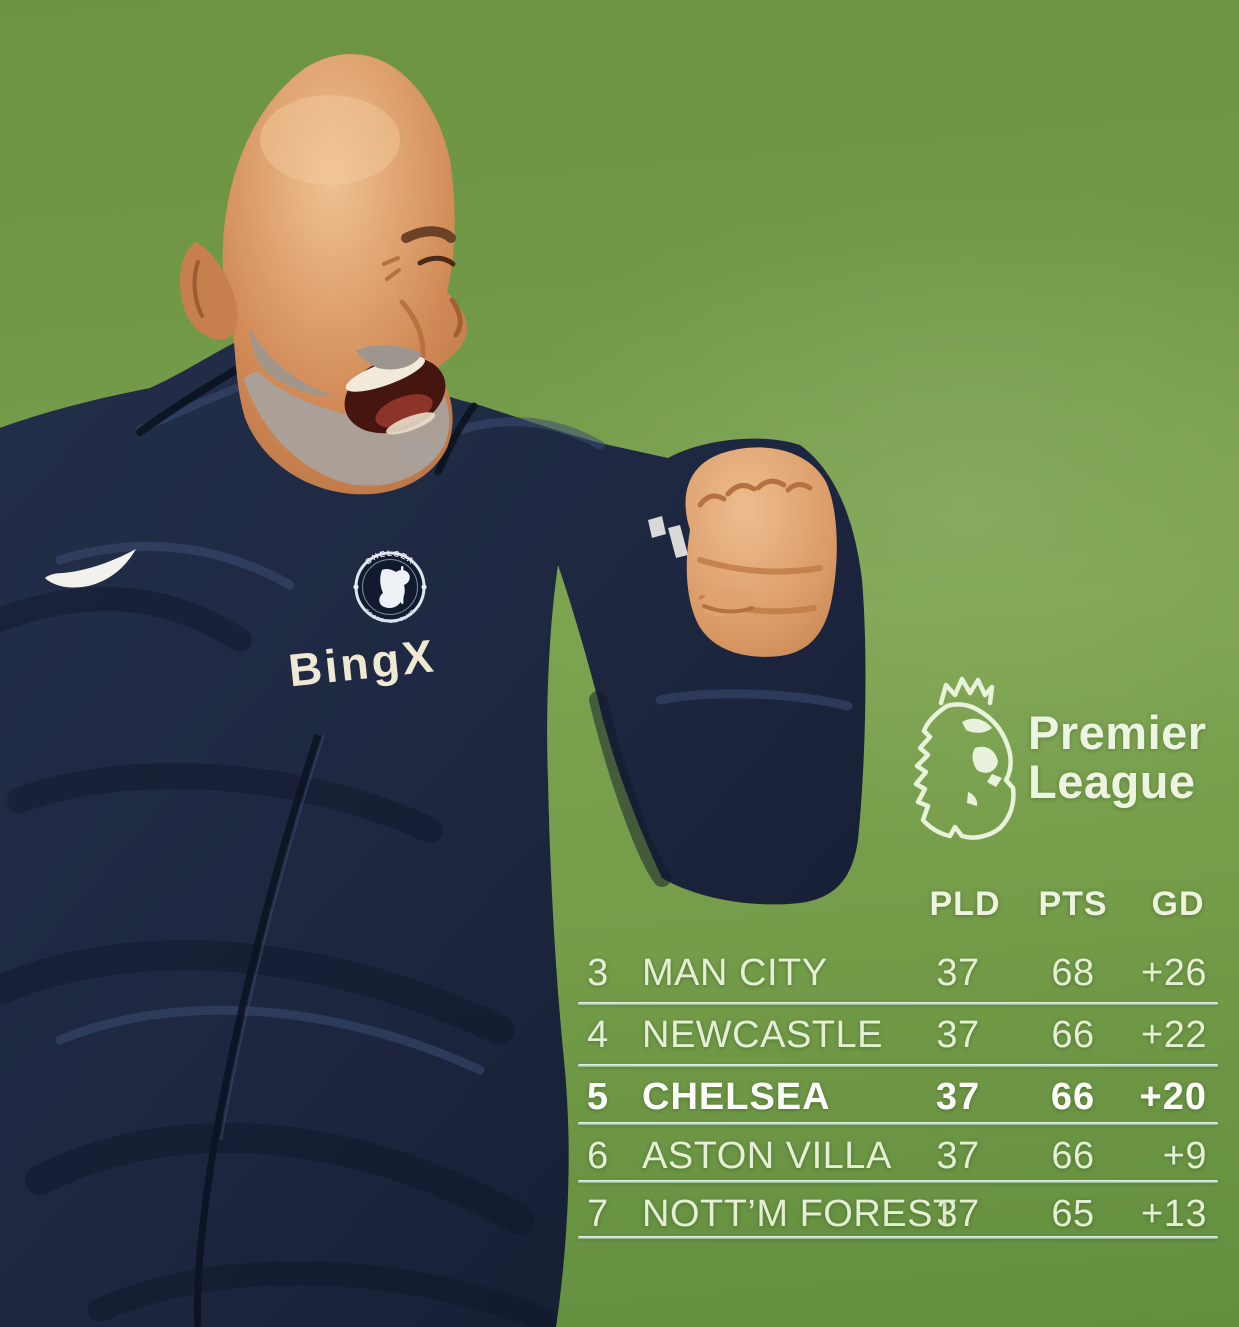  I want to click on lion-head-outline, so click(964, 771).